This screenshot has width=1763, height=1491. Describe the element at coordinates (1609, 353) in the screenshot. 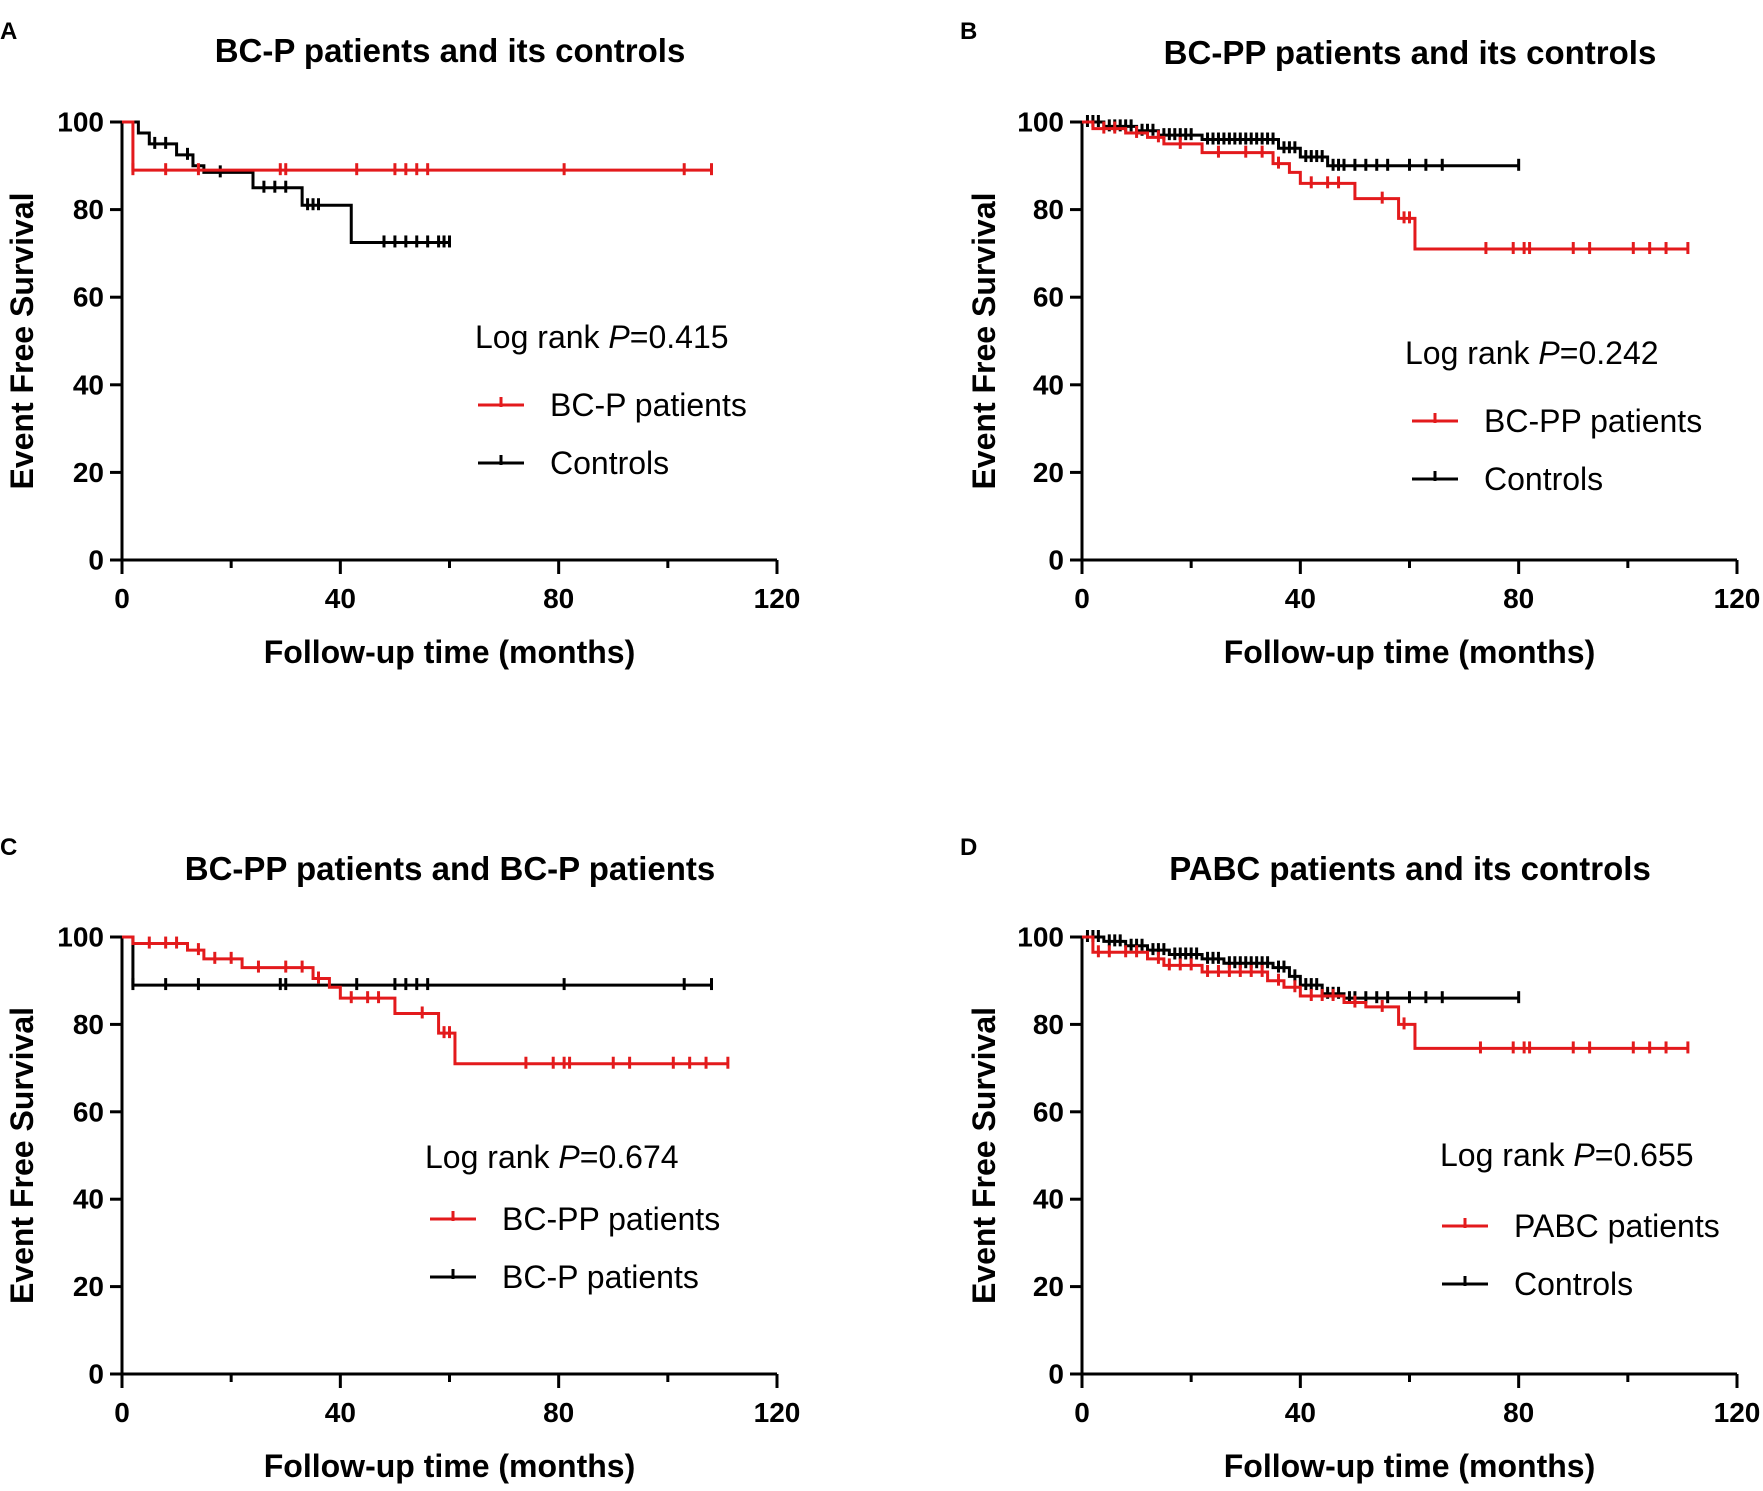

I see `log-rank-p-value: =0.242` at that location.